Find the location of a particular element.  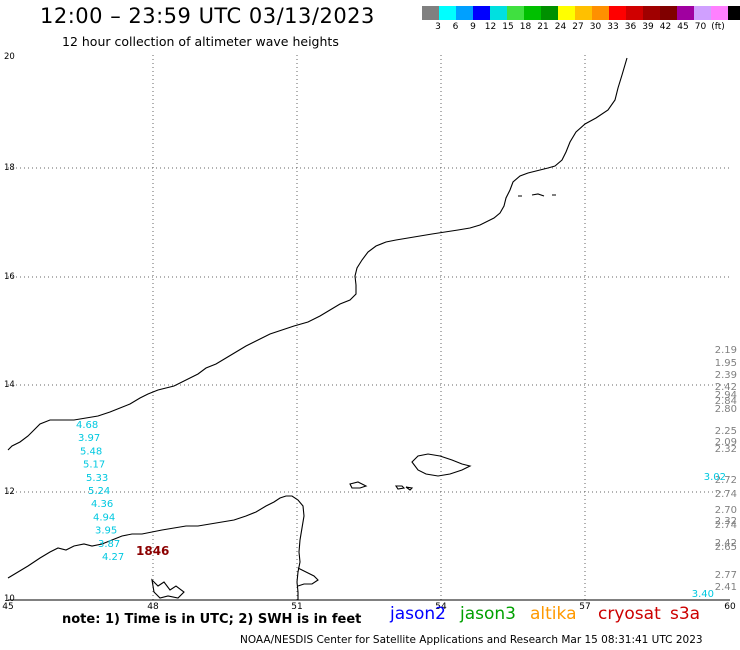

swh-label-cyan: 4.94 is located at coordinates (104, 517).